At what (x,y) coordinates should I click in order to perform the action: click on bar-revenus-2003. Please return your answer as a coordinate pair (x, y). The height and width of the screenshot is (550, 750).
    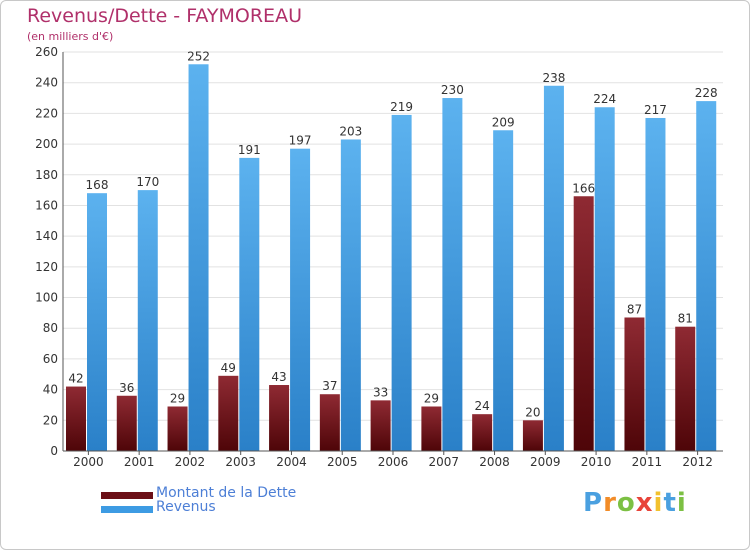
    Looking at the image, I should click on (249, 304).